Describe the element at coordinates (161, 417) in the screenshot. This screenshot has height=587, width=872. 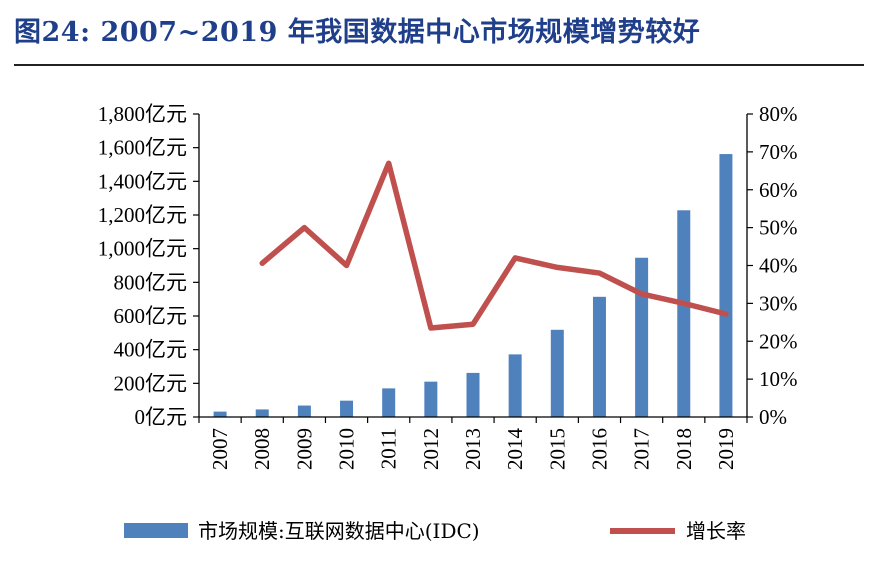
I see `left-tick-label: 0亿元` at that location.